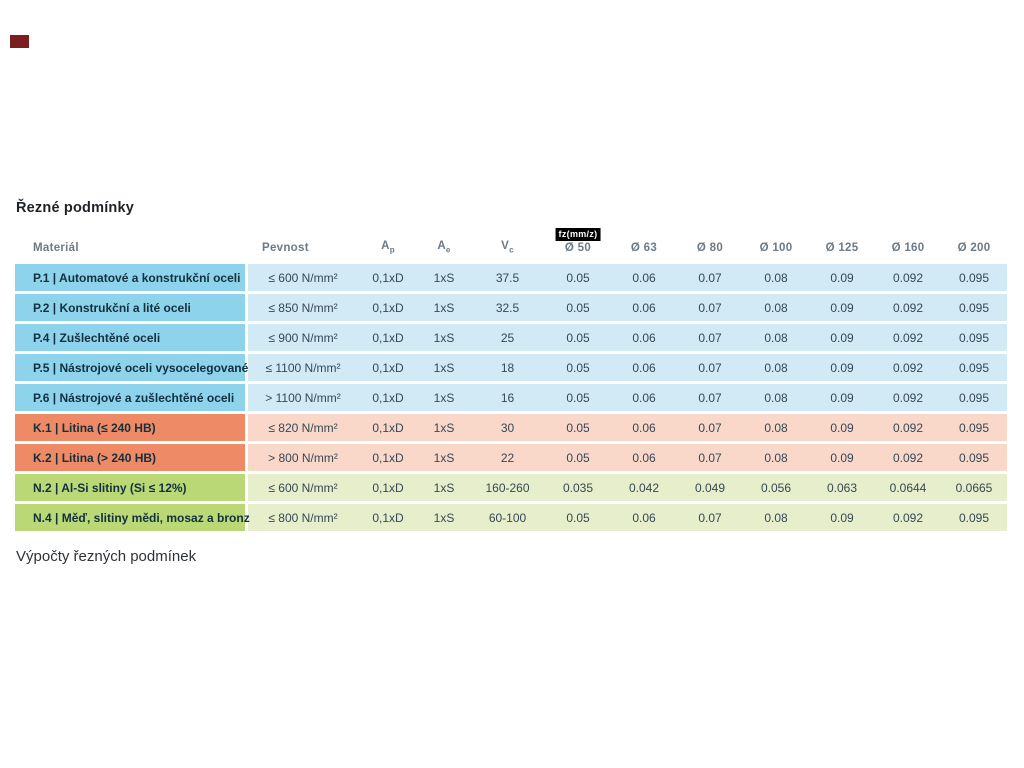 The image size is (1024, 768). Describe the element at coordinates (106, 556) in the screenshot. I see `section-footer-title: Výpočty řezných podmínek` at that location.